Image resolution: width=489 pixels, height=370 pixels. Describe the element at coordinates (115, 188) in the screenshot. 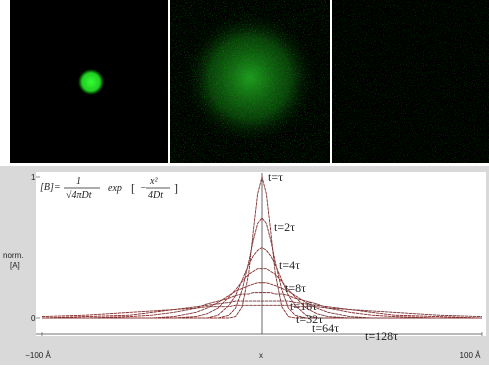

I see `formula: exp` at that location.